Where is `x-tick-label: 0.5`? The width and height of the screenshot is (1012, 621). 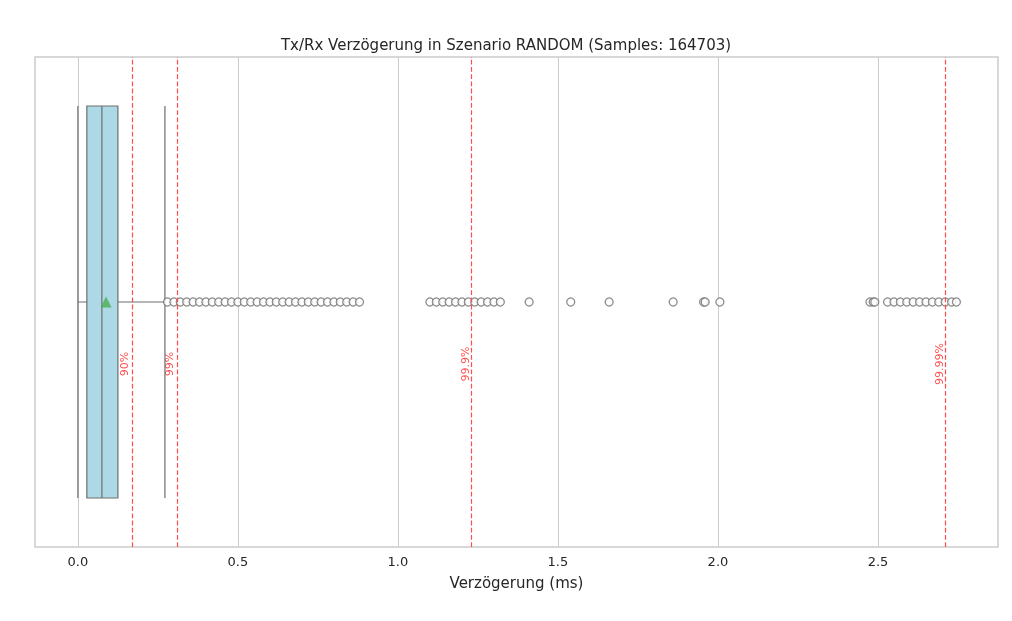
x-tick-label: 0.5 is located at coordinates (238, 561).